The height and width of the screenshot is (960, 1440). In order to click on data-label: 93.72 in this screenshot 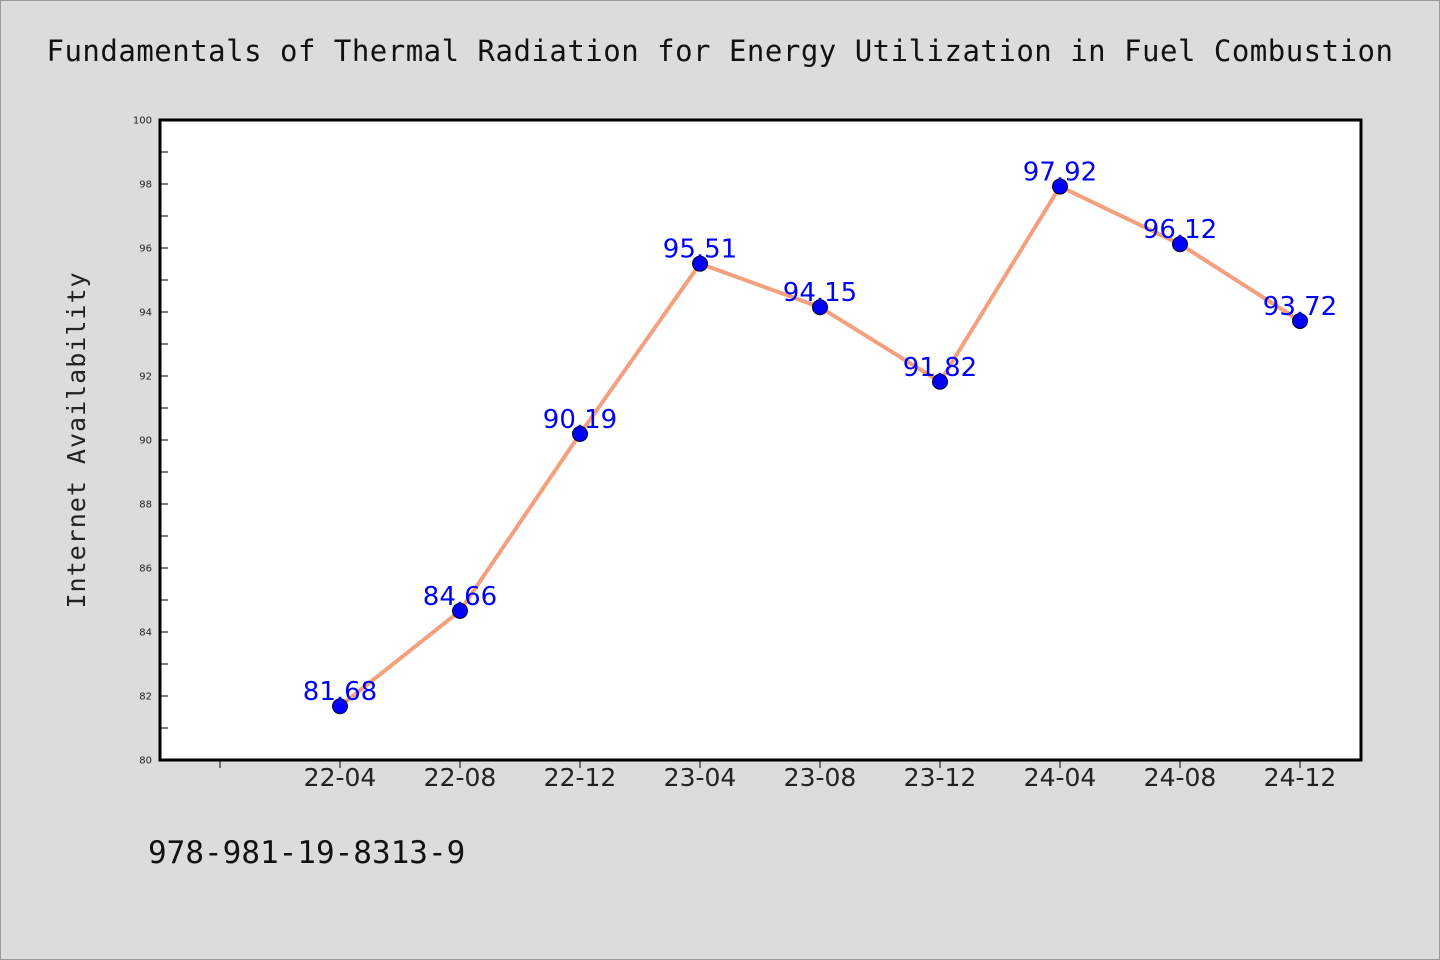, I will do `click(1300, 307)`.